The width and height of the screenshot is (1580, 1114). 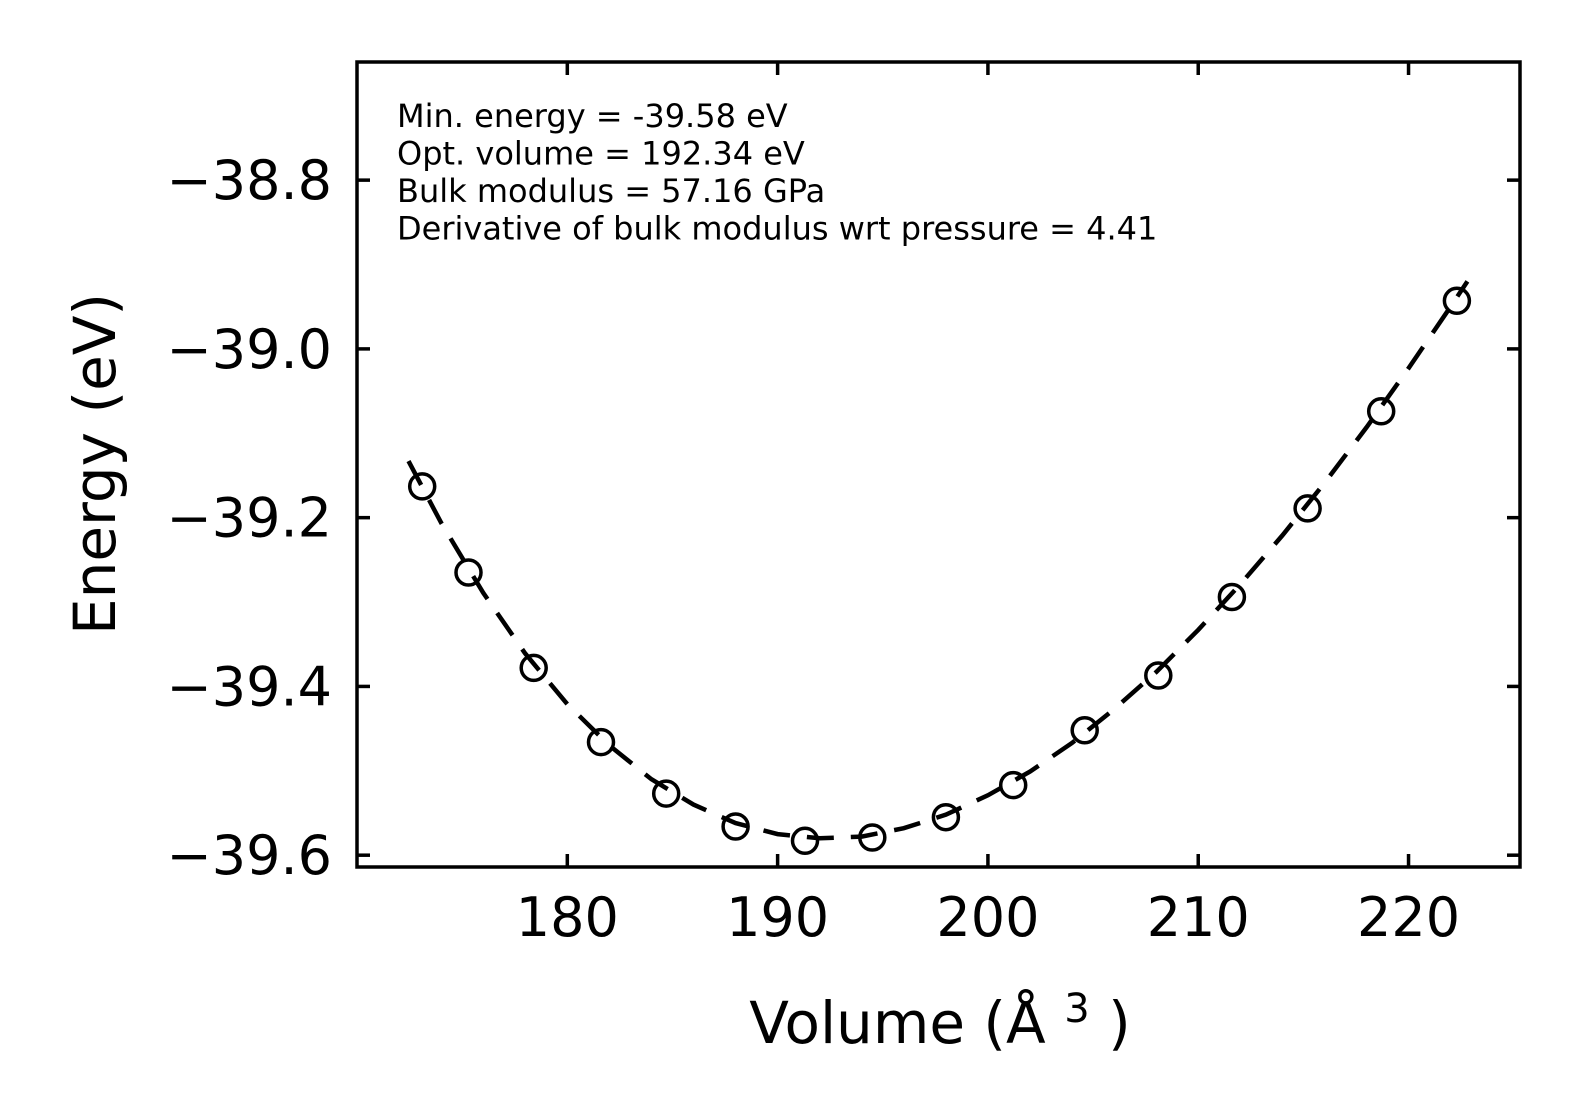 What do you see at coordinates (592, 116) in the screenshot?
I see `annotation-line-min-energy: Min. energy = -39.58 eV` at bounding box center [592, 116].